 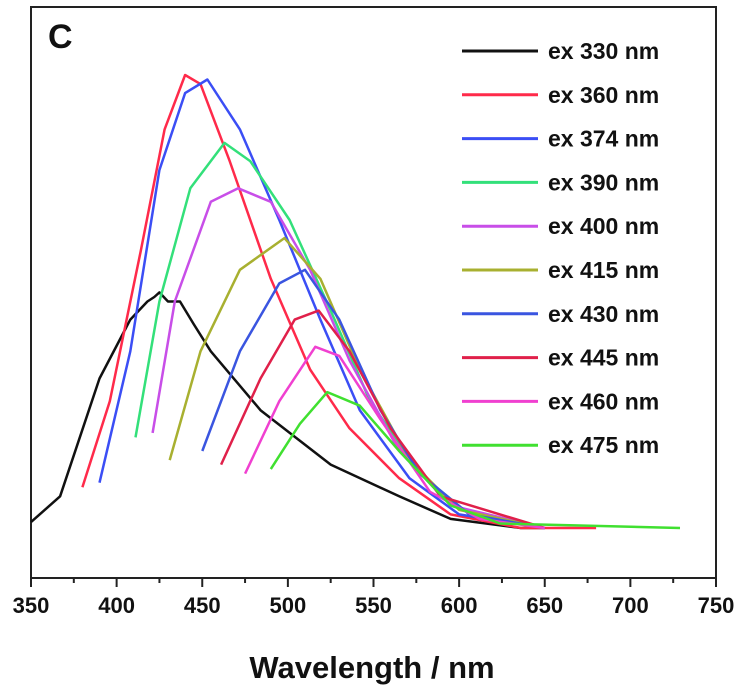 I want to click on x-tick-label: 500, so click(x=288, y=605).